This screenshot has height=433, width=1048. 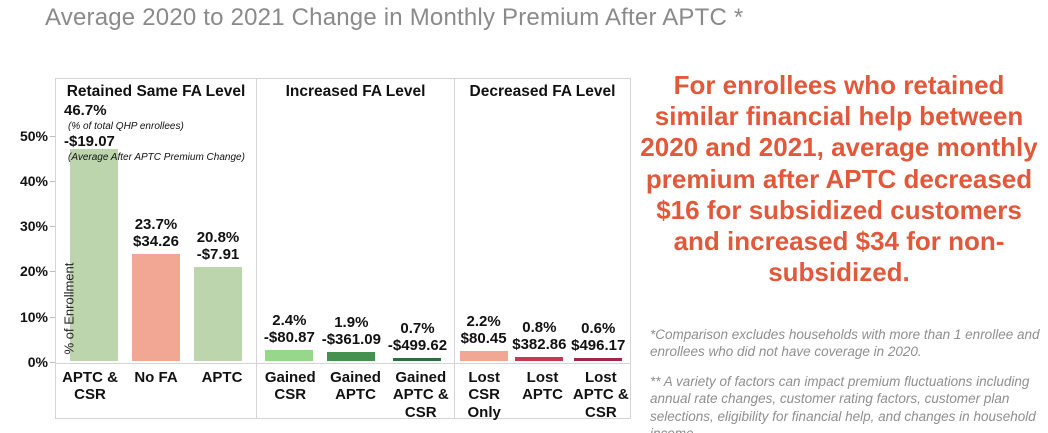 I want to click on bar-value-premium: $34.26, so click(x=156, y=242).